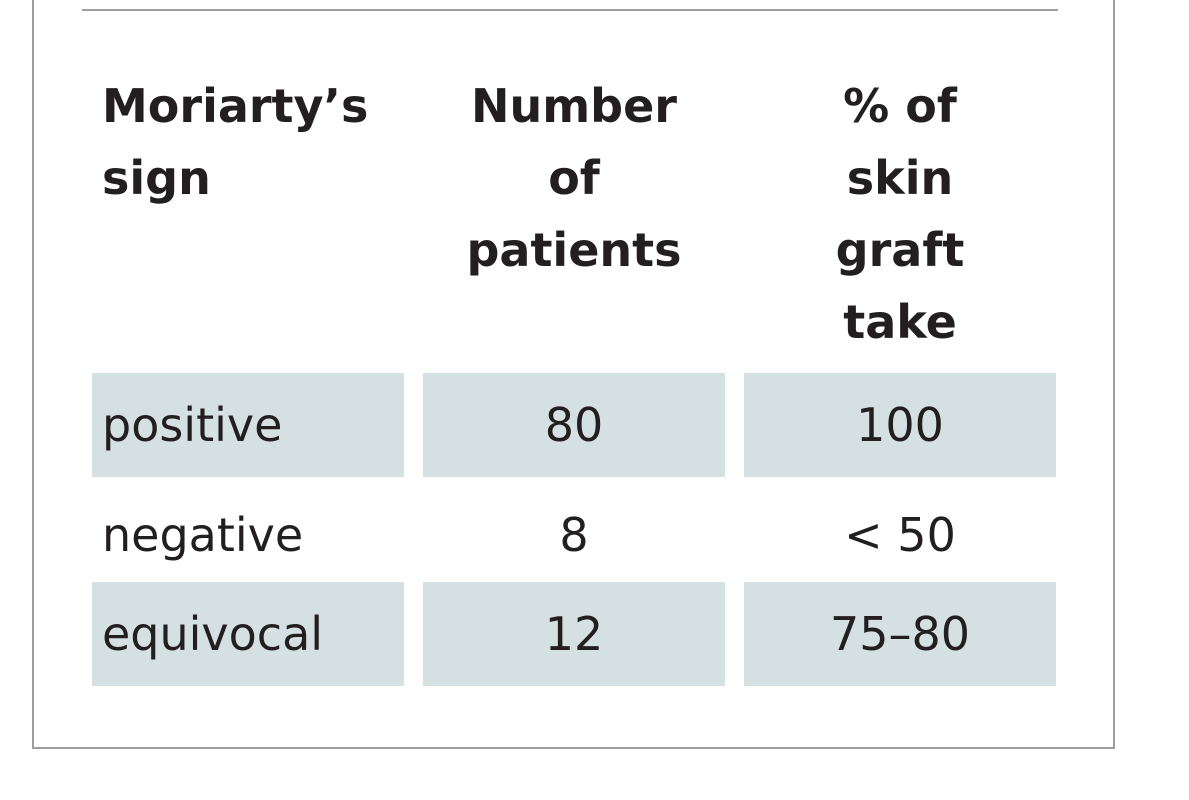 The height and width of the screenshot is (800, 1189). I want to click on table-cell: 12, so click(574, 634).